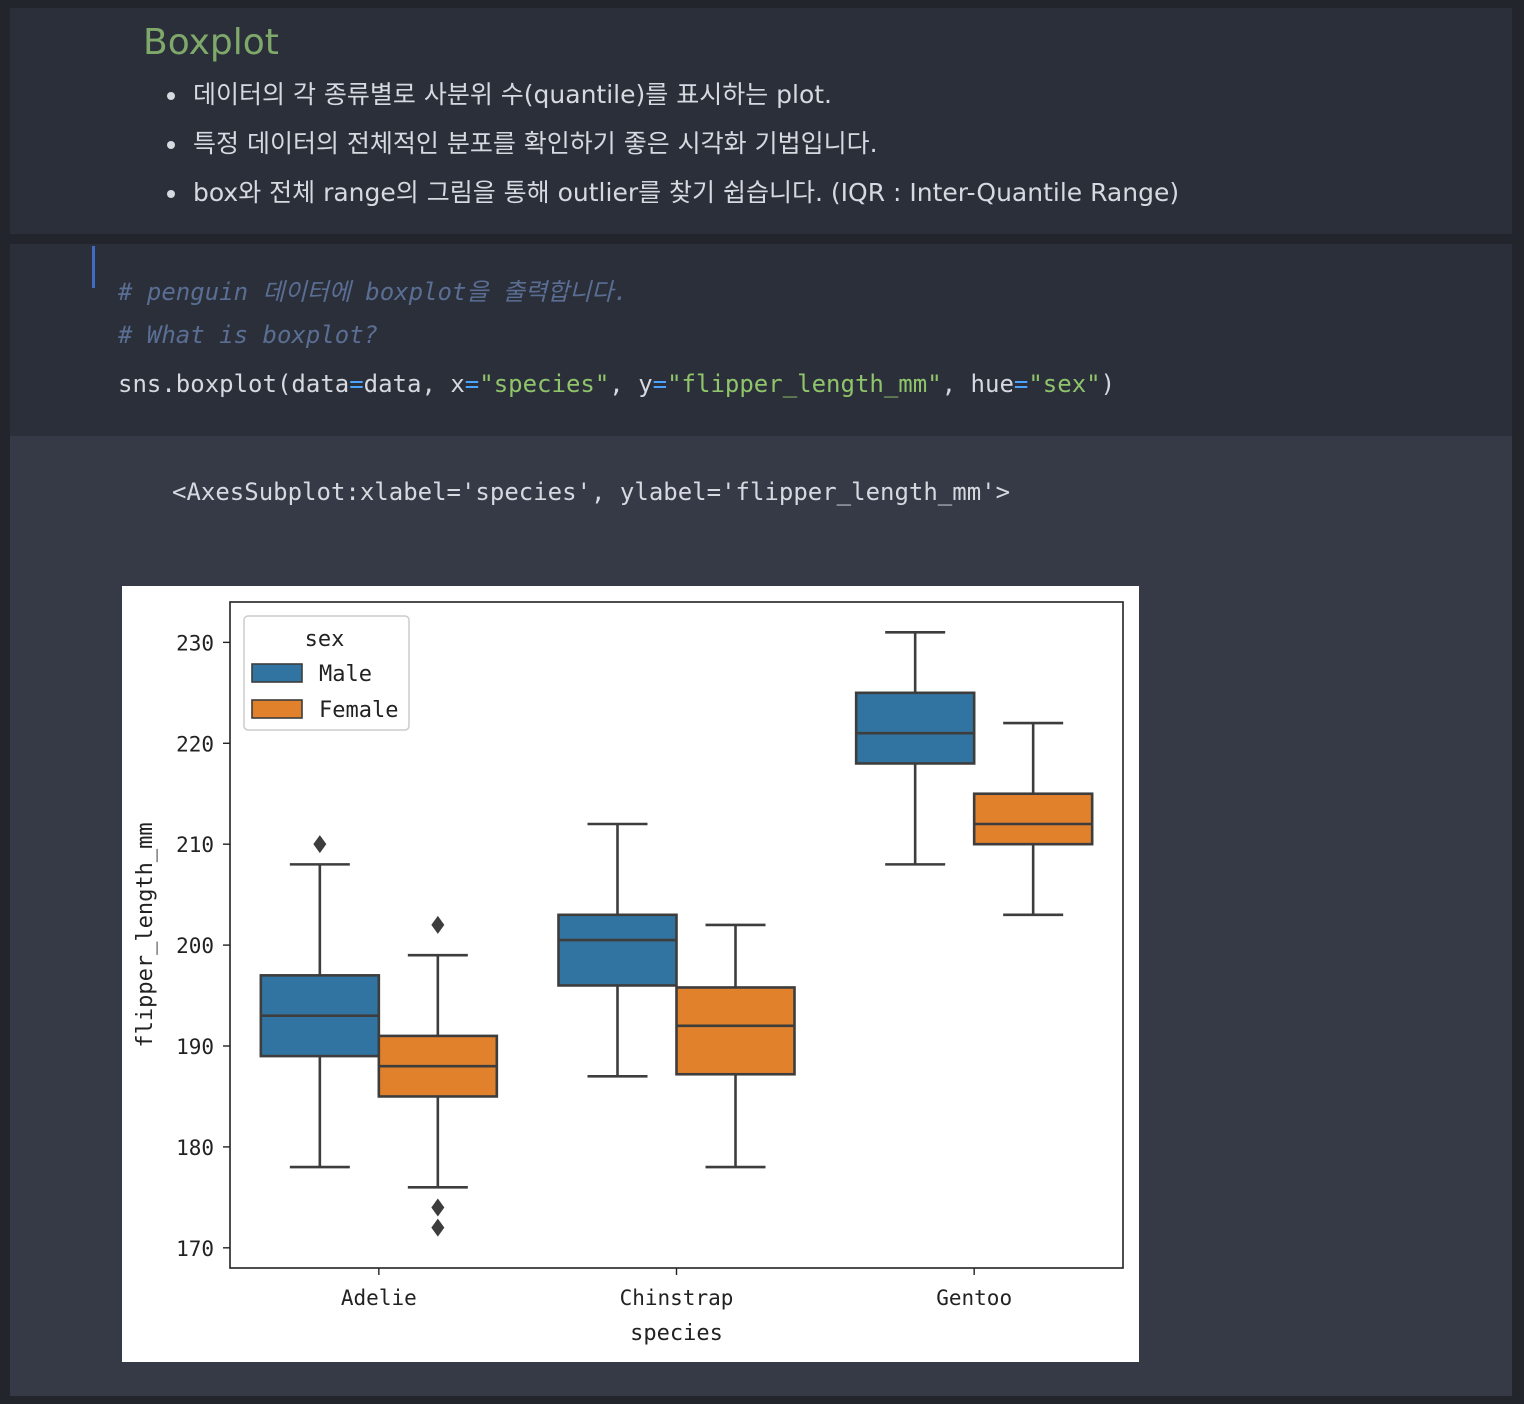 This screenshot has height=1404, width=1524. Describe the element at coordinates (358, 710) in the screenshot. I see `legend-label: Female` at that location.